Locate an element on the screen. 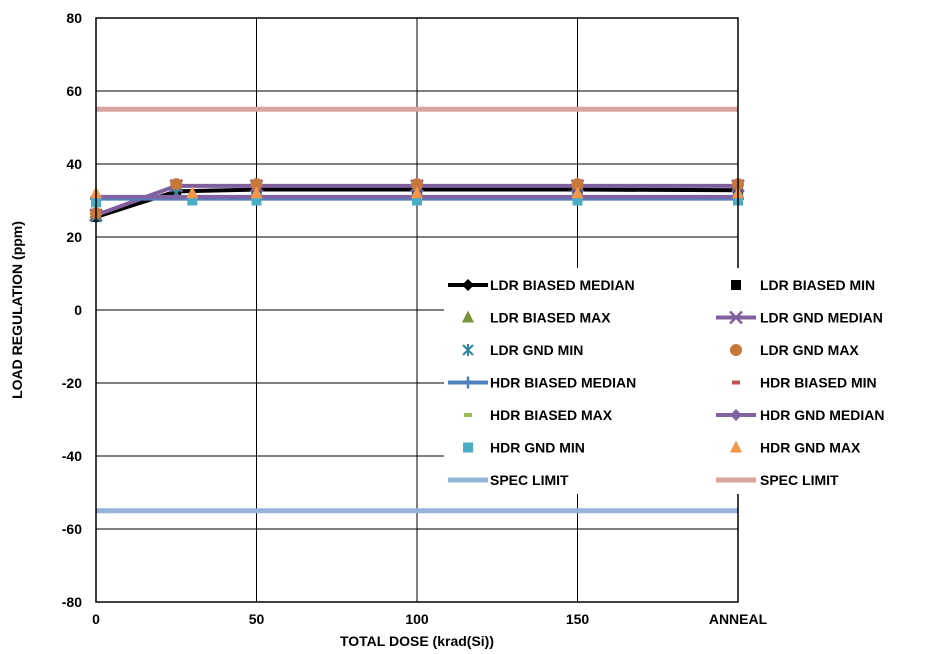 This screenshot has height=654, width=928. legend-label: HDR GND MIN is located at coordinates (537, 448).